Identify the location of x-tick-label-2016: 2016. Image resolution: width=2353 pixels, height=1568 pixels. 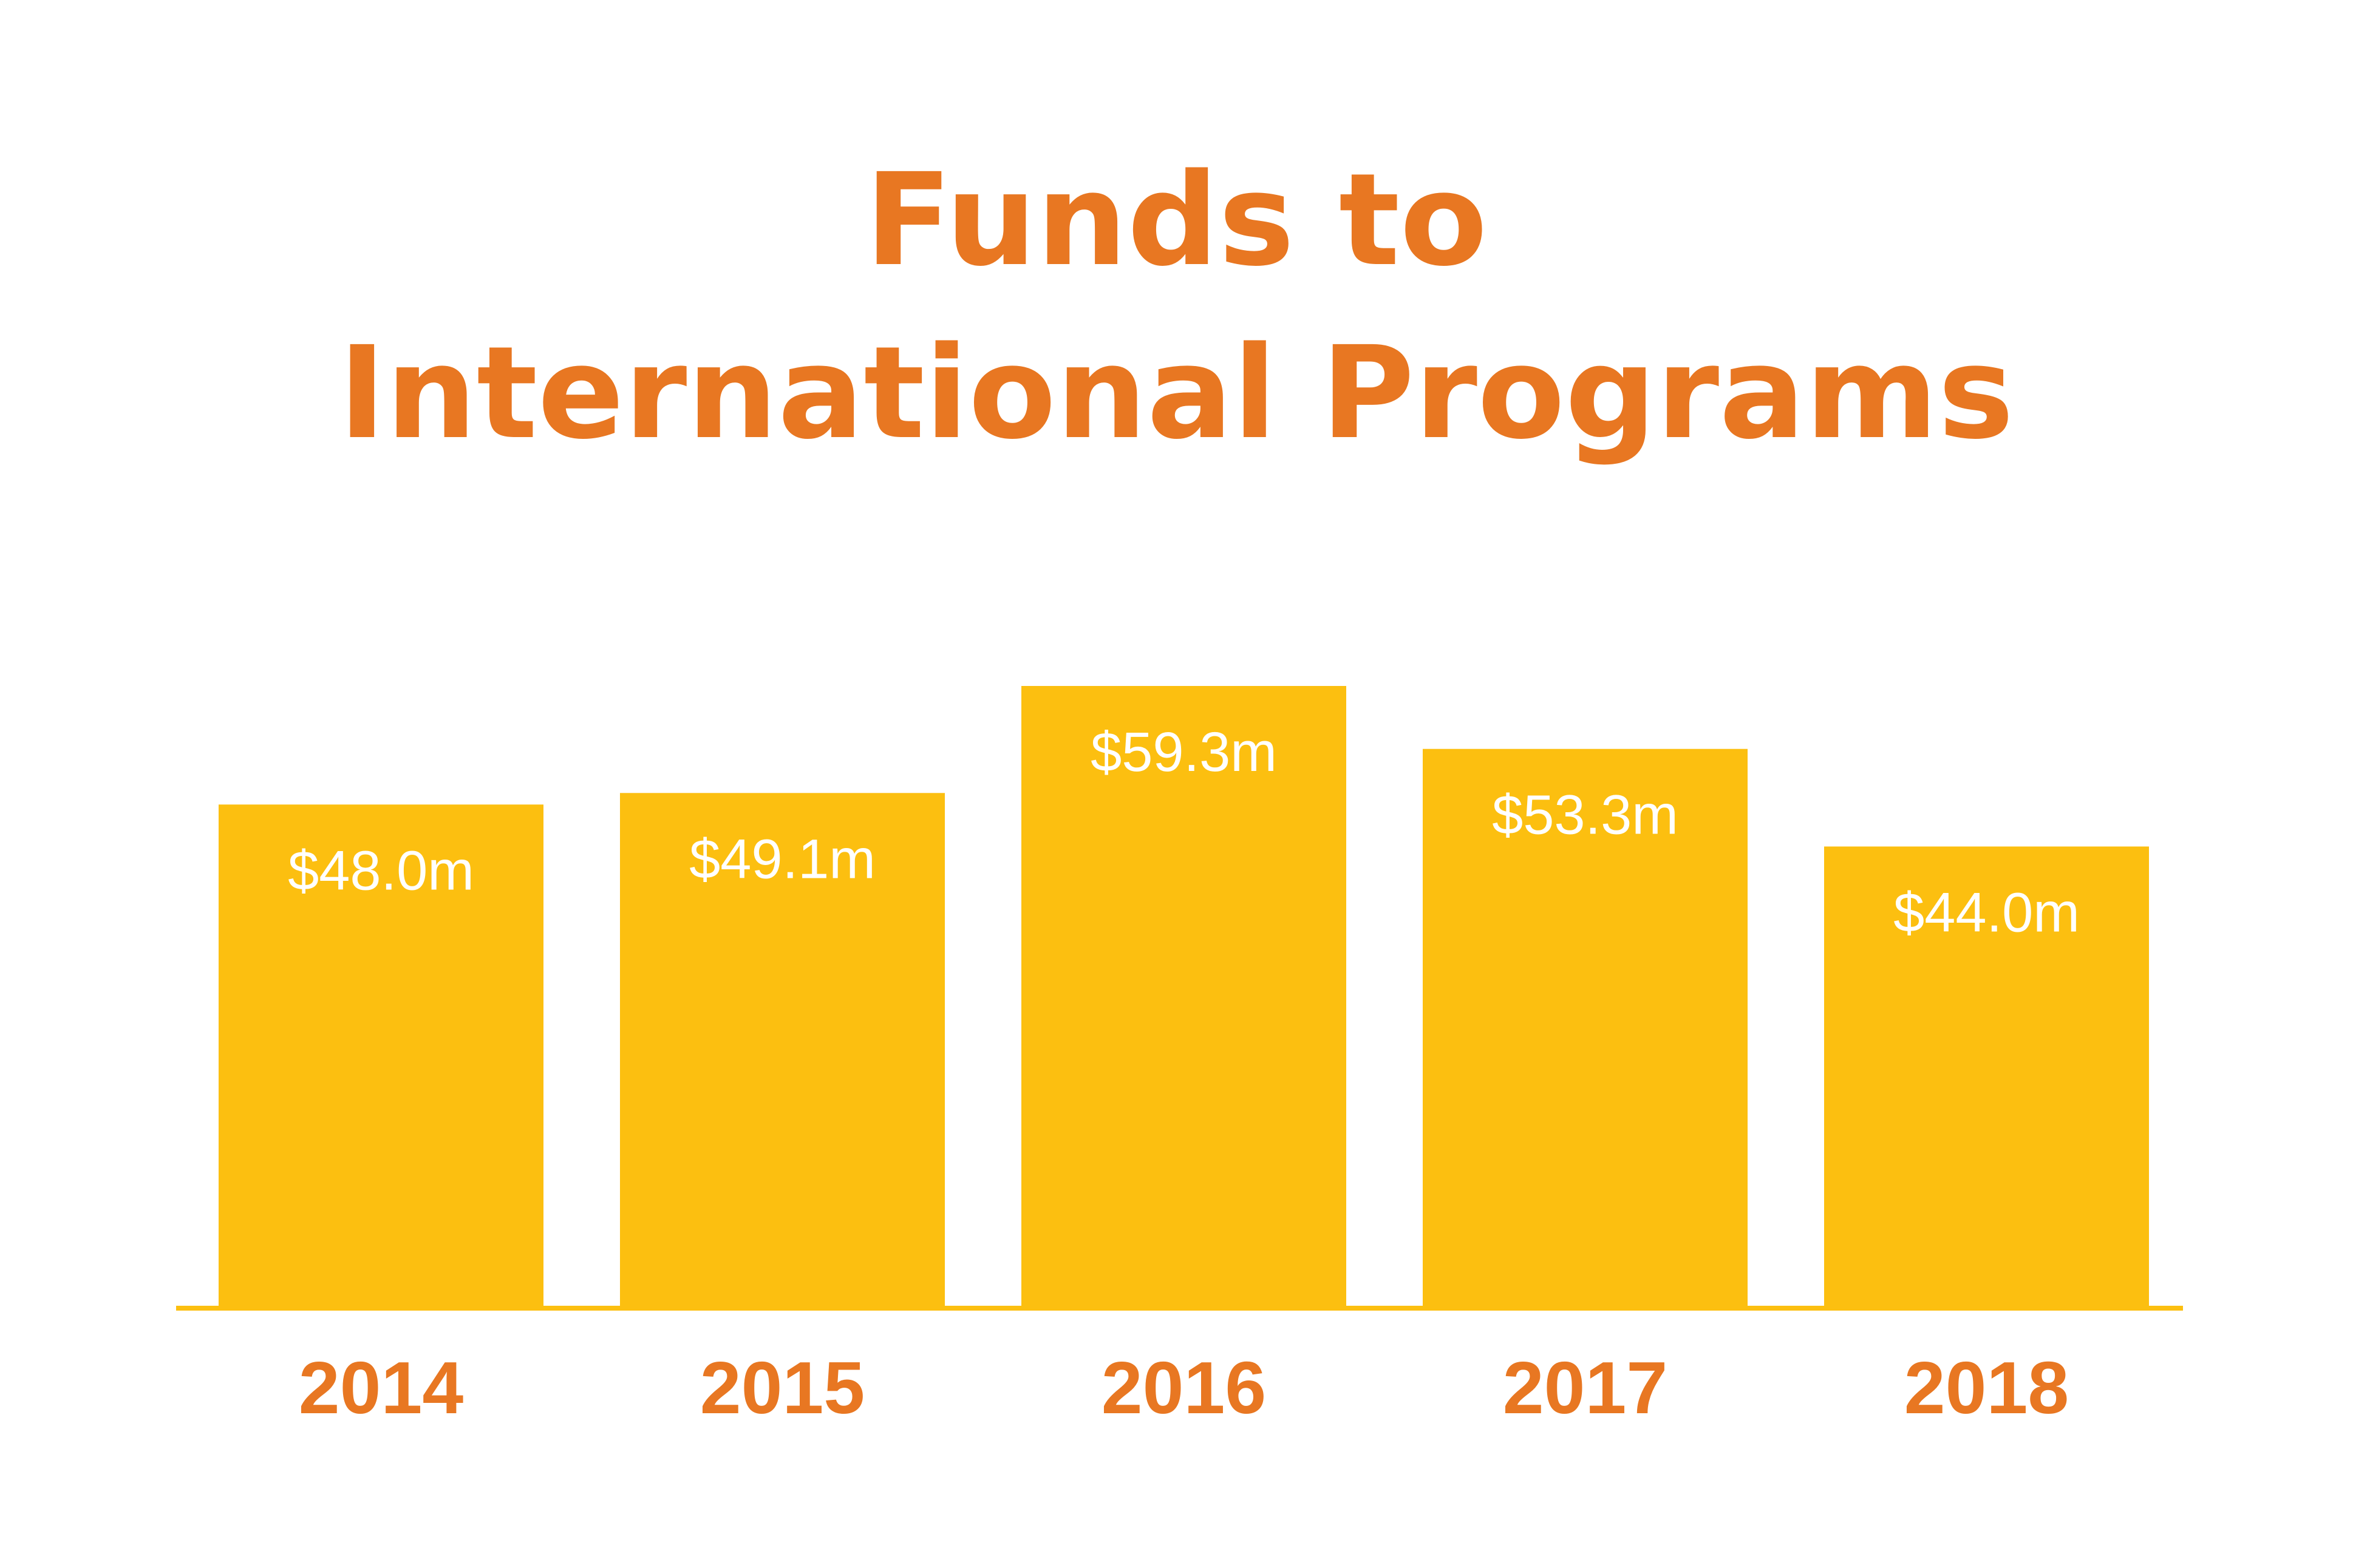
(1184, 1387).